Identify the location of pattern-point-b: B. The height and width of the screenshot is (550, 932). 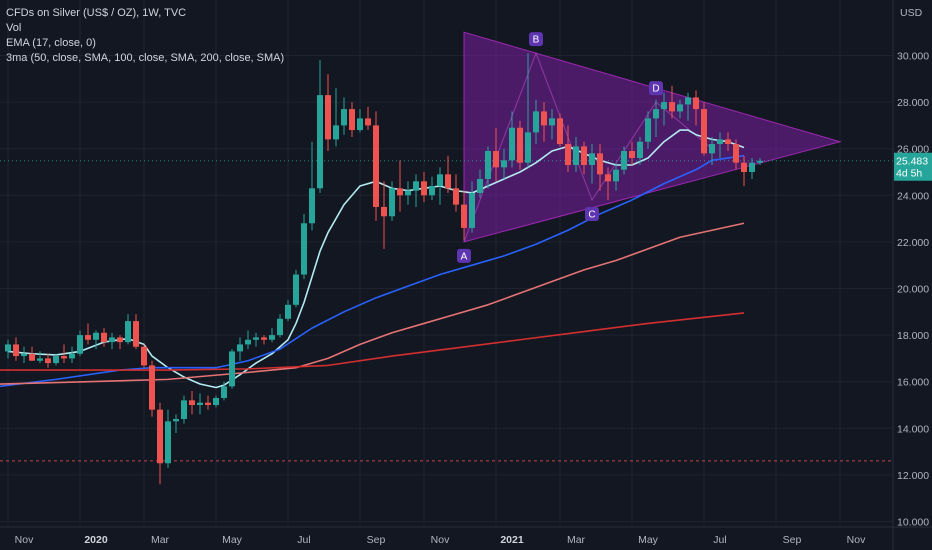
(536, 39).